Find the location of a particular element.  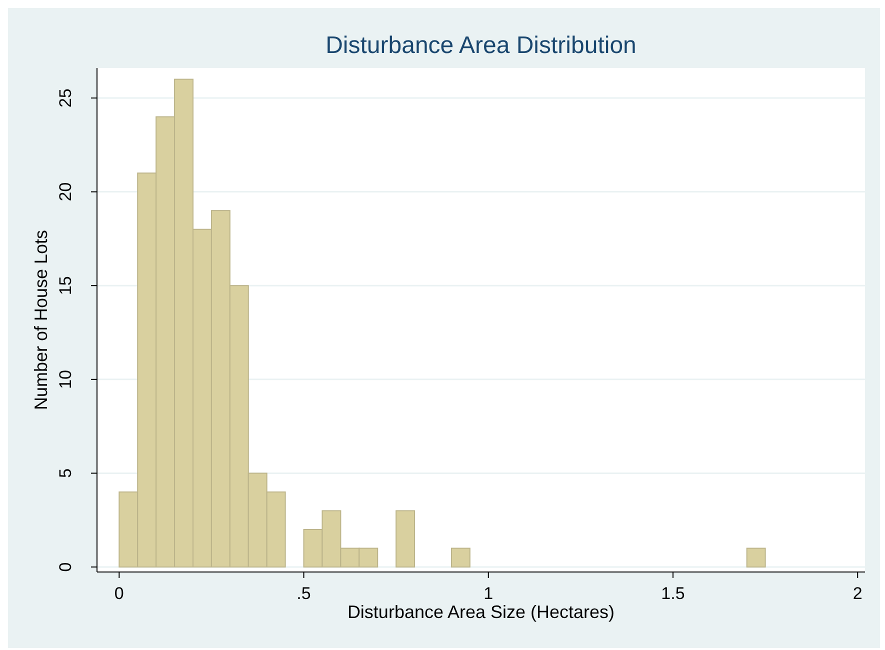

y-tick-label: 20 is located at coordinates (65, 192).